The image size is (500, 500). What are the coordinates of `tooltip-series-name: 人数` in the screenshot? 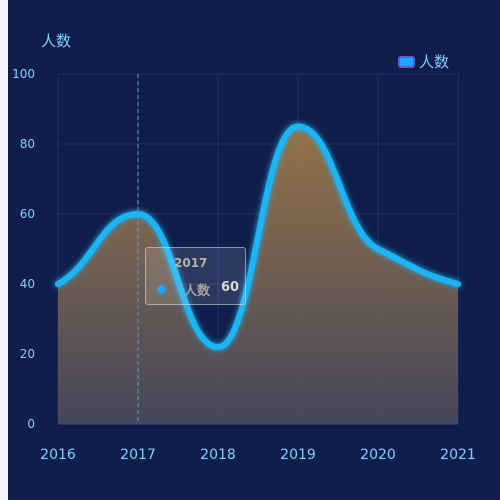 It's located at (197, 291).